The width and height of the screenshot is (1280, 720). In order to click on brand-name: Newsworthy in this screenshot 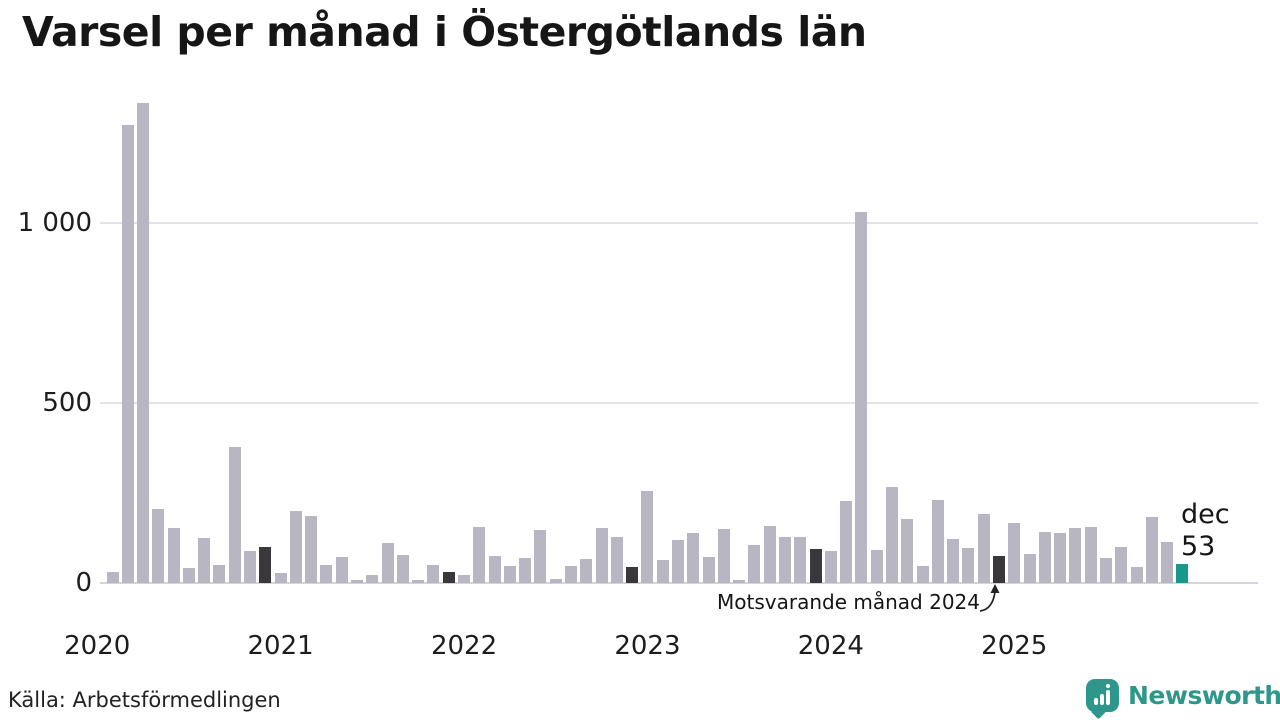, I will do `click(1204, 695)`.